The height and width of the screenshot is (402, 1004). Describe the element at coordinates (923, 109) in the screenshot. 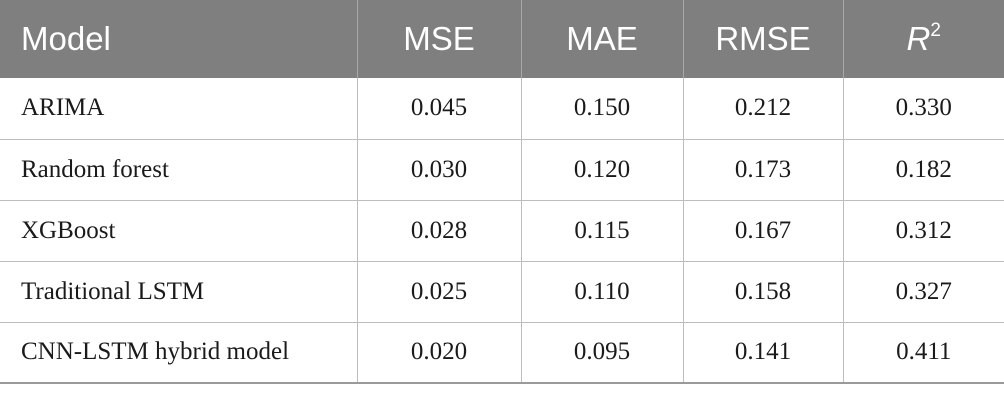

I see `cell-r2: 0.330` at that location.